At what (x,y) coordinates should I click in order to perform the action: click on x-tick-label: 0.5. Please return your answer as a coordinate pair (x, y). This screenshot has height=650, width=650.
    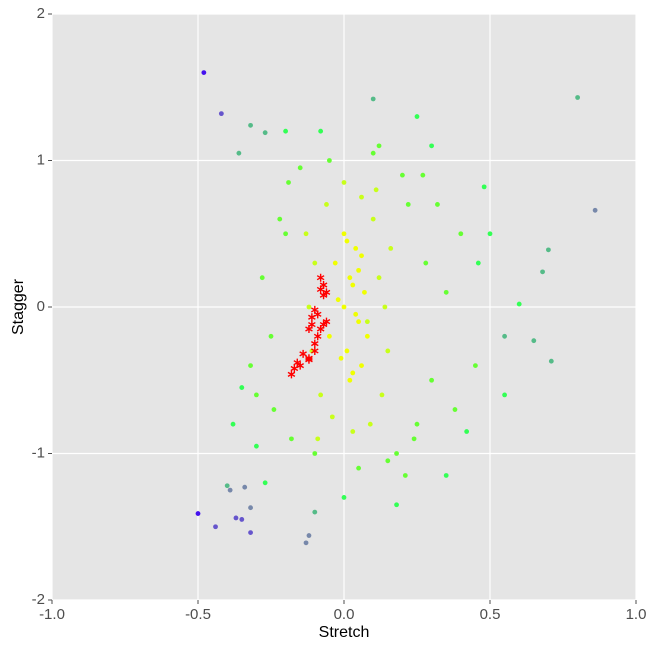
    Looking at the image, I should click on (490, 614).